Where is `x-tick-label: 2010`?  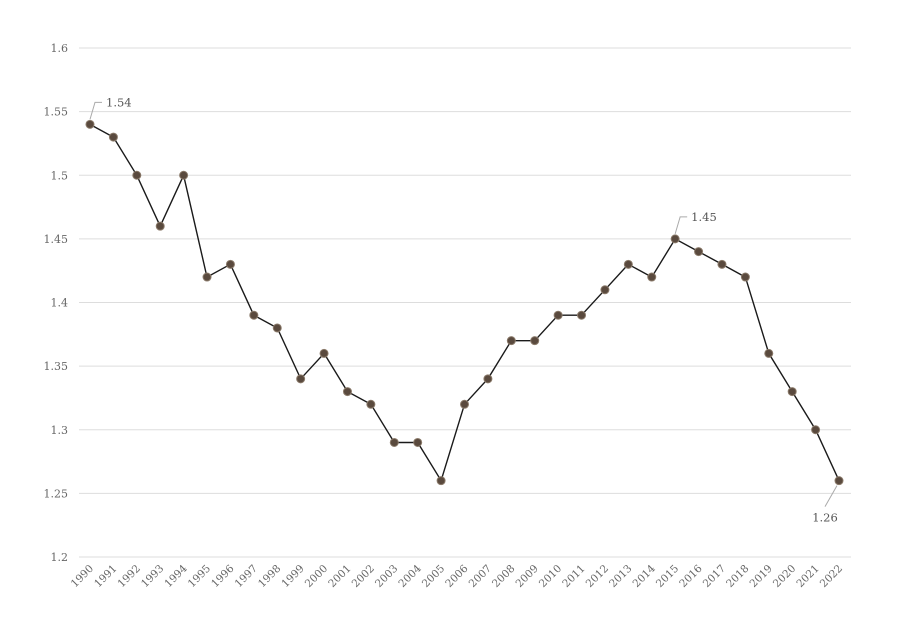
x-tick-label: 2010 is located at coordinates (550, 576).